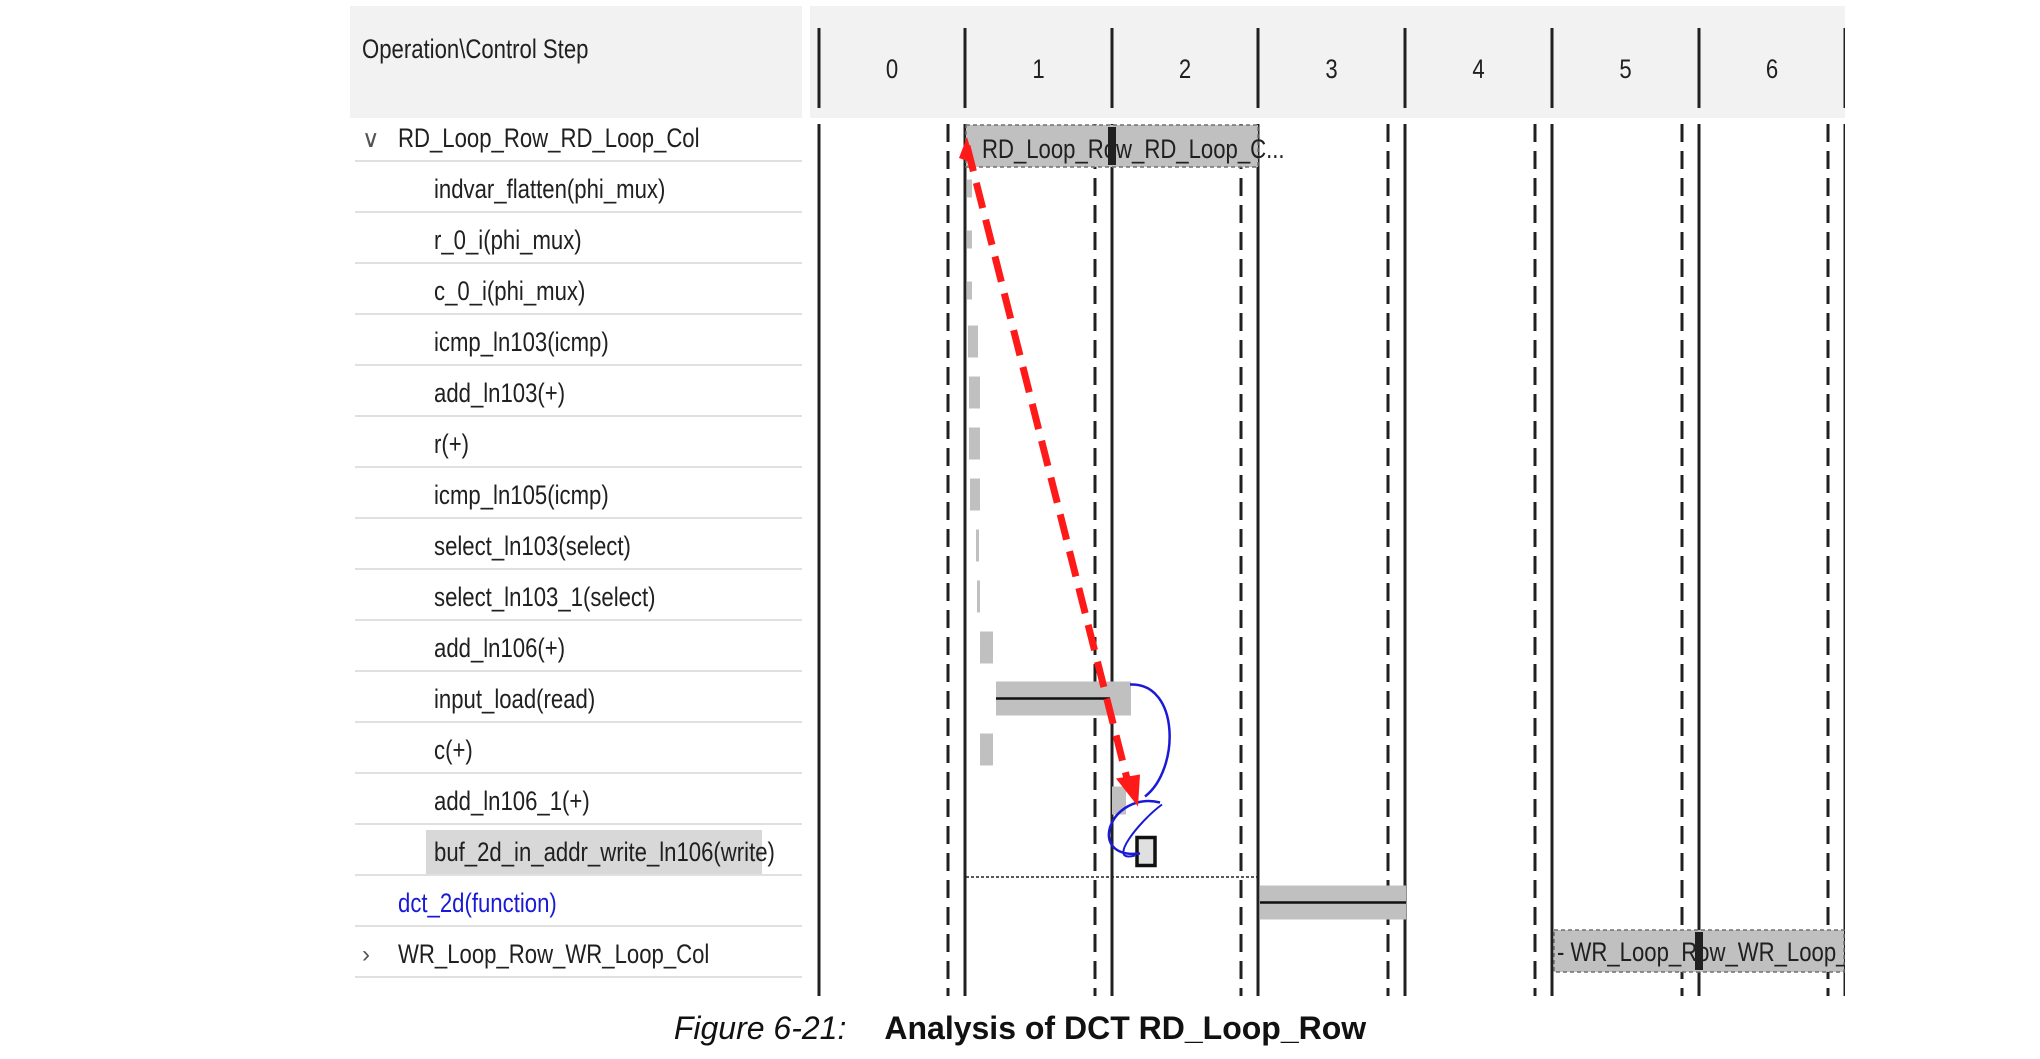 The image size is (2040, 1059). What do you see at coordinates (508, 240) in the screenshot?
I see `row-label: r_0_i(phi_mux)` at bounding box center [508, 240].